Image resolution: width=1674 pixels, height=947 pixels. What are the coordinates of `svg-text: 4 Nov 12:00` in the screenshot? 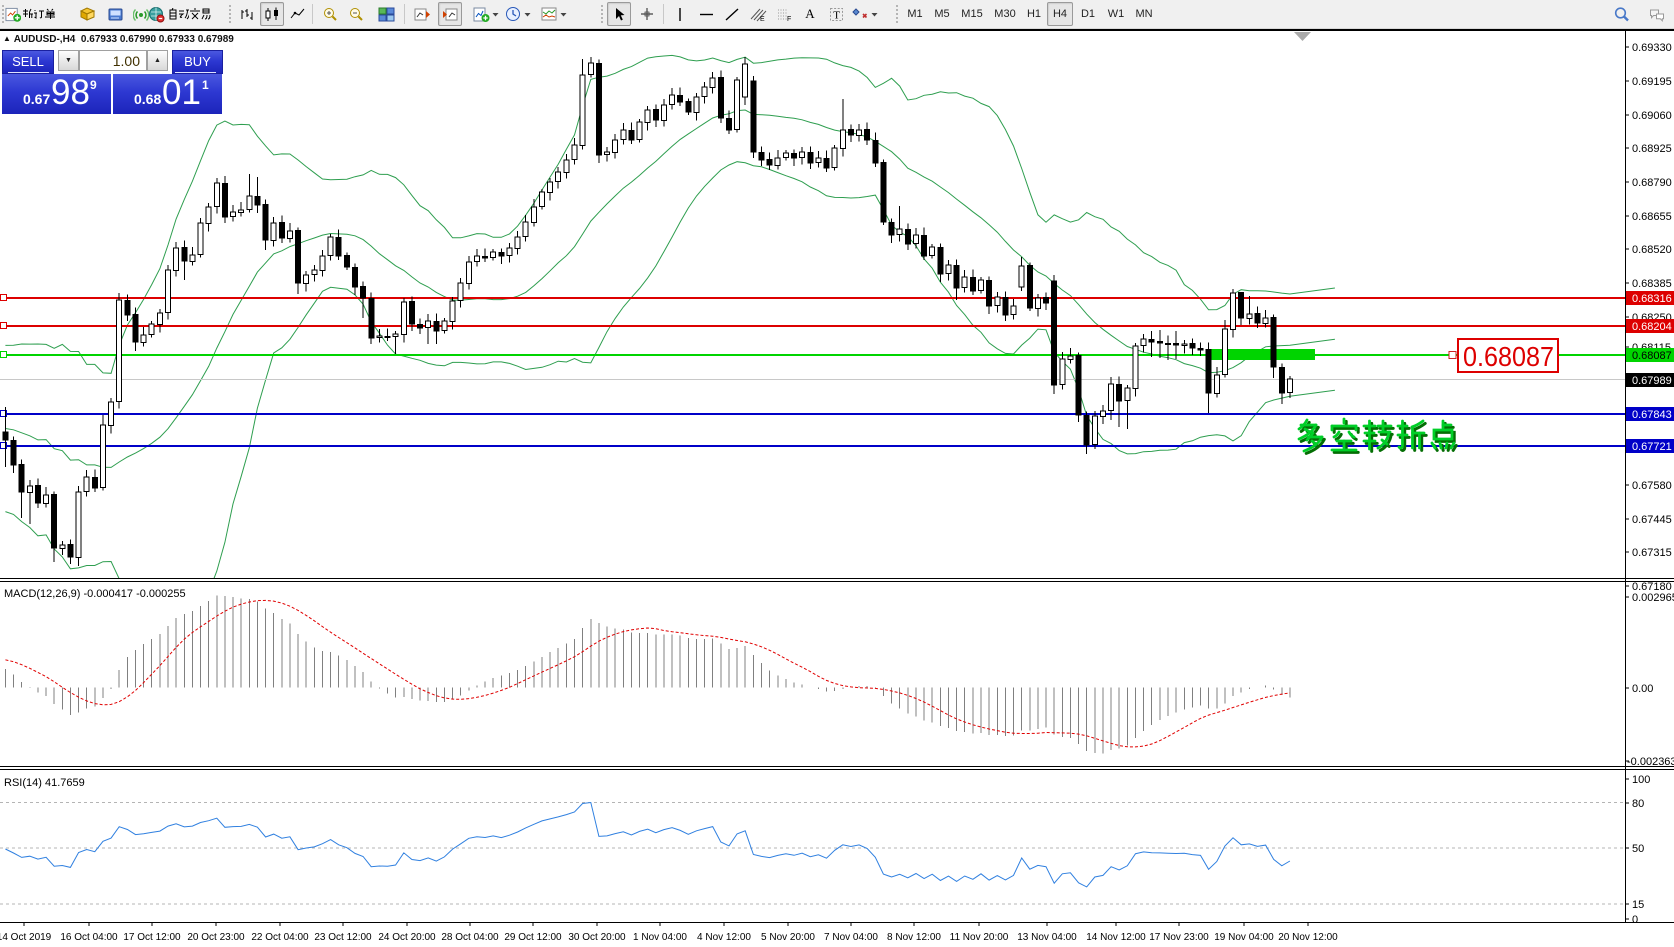 It's located at (724, 937).